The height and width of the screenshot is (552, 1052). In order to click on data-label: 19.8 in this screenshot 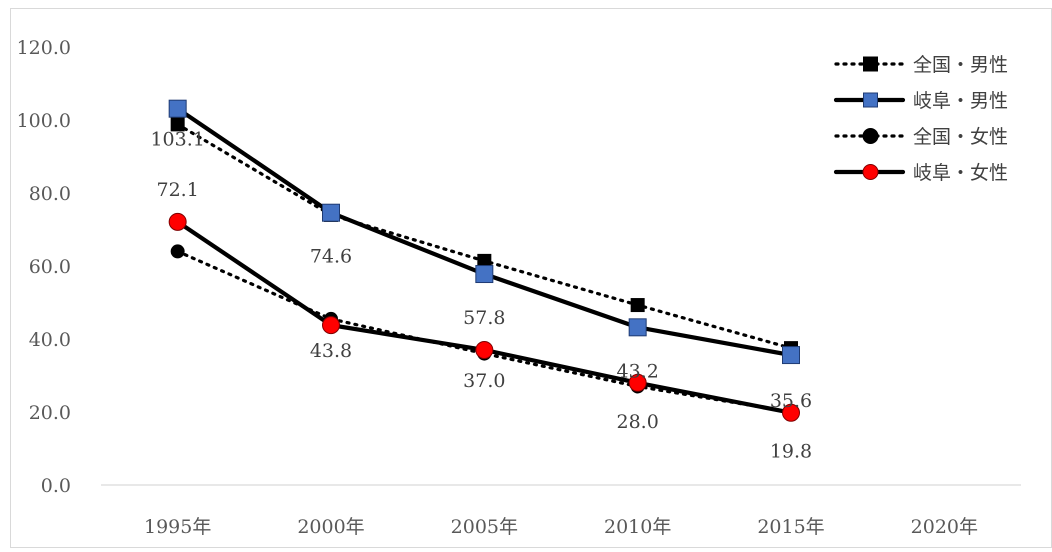, I will do `click(791, 452)`.